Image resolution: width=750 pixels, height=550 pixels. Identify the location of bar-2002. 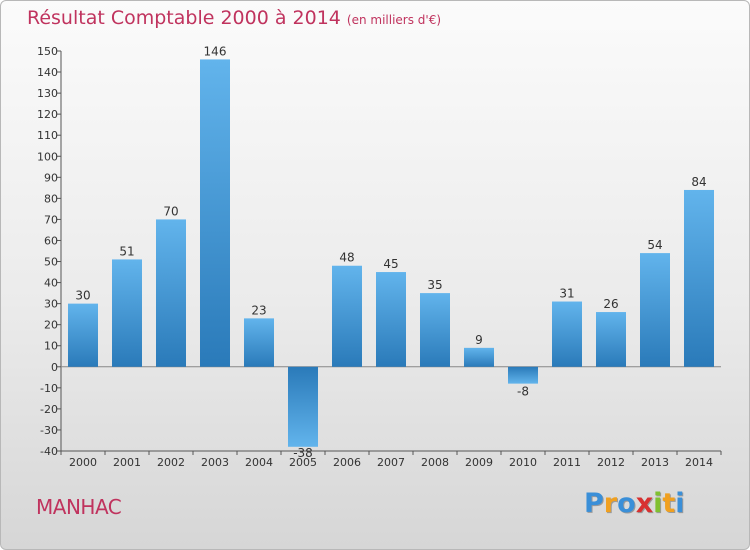
(171, 293).